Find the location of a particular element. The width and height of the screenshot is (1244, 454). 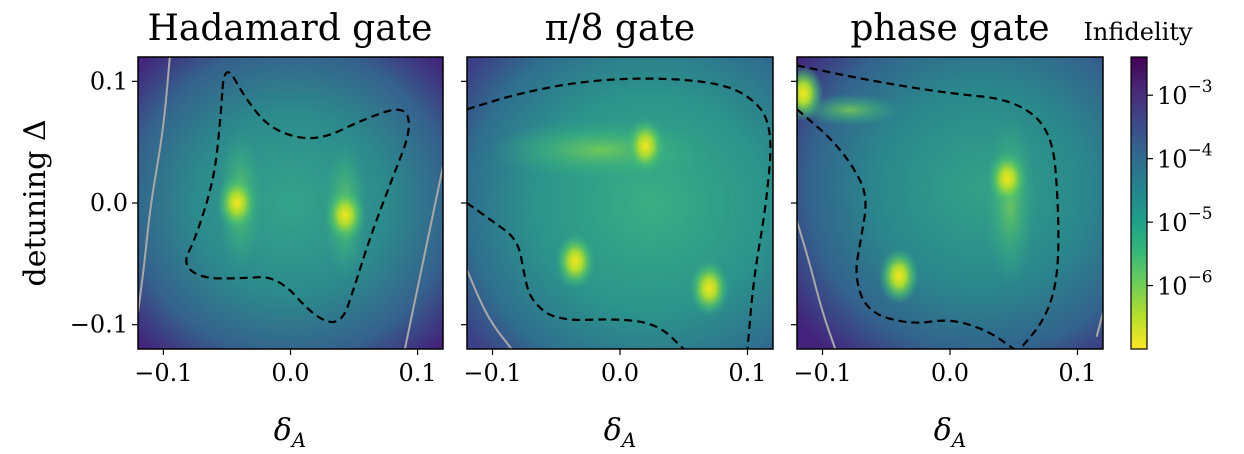

colorbar-tick-label: 10⁻³ is located at coordinates (1185, 93).